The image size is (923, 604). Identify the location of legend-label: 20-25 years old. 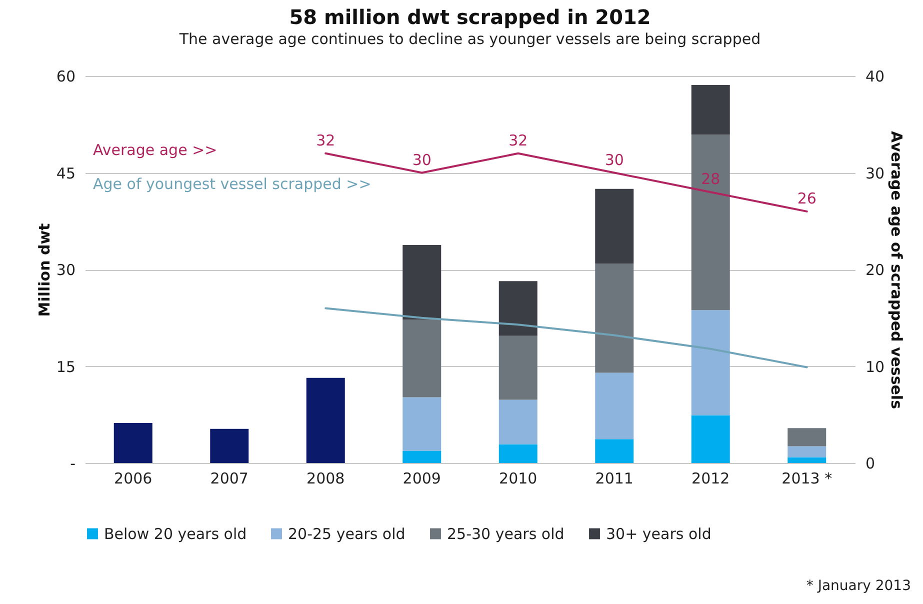
(347, 533).